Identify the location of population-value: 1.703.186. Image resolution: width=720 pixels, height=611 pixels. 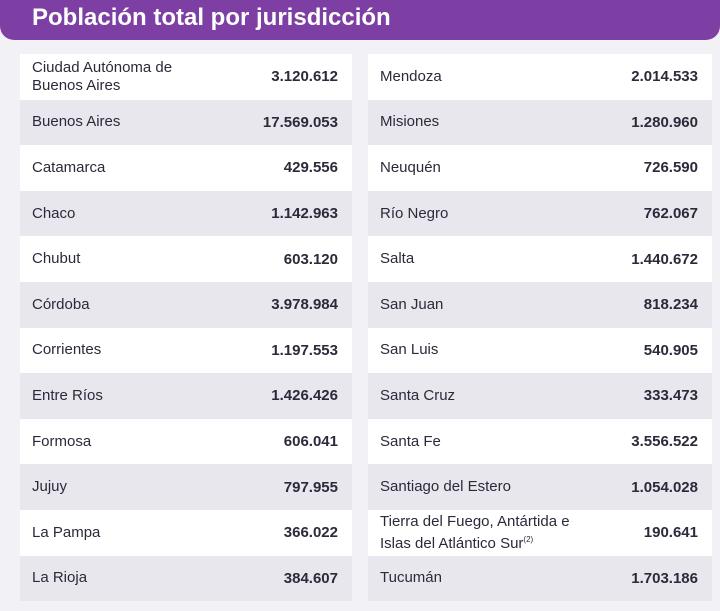
(664, 578).